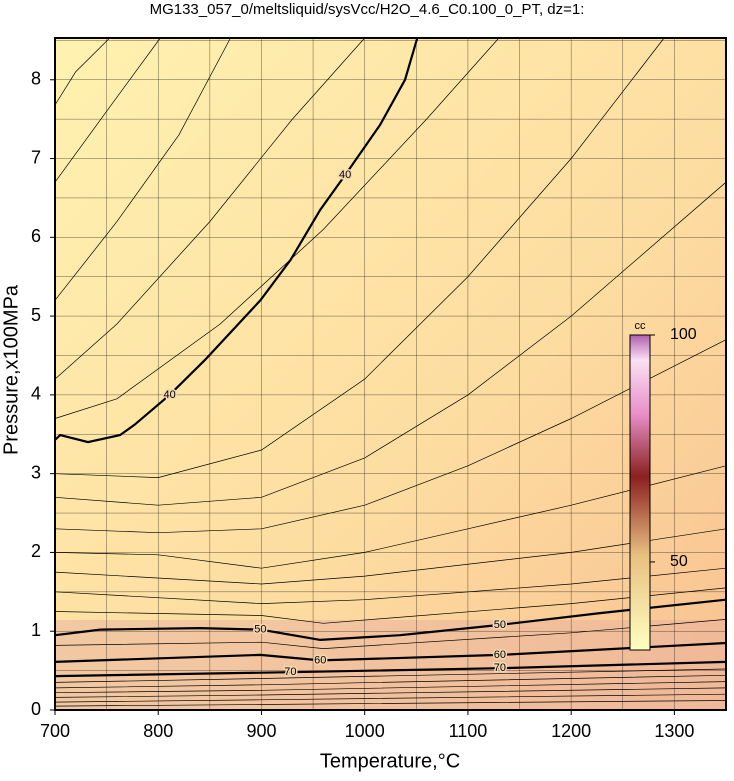 The height and width of the screenshot is (781, 734). Describe the element at coordinates (36, 709) in the screenshot. I see `y-tick-label: 0` at that location.